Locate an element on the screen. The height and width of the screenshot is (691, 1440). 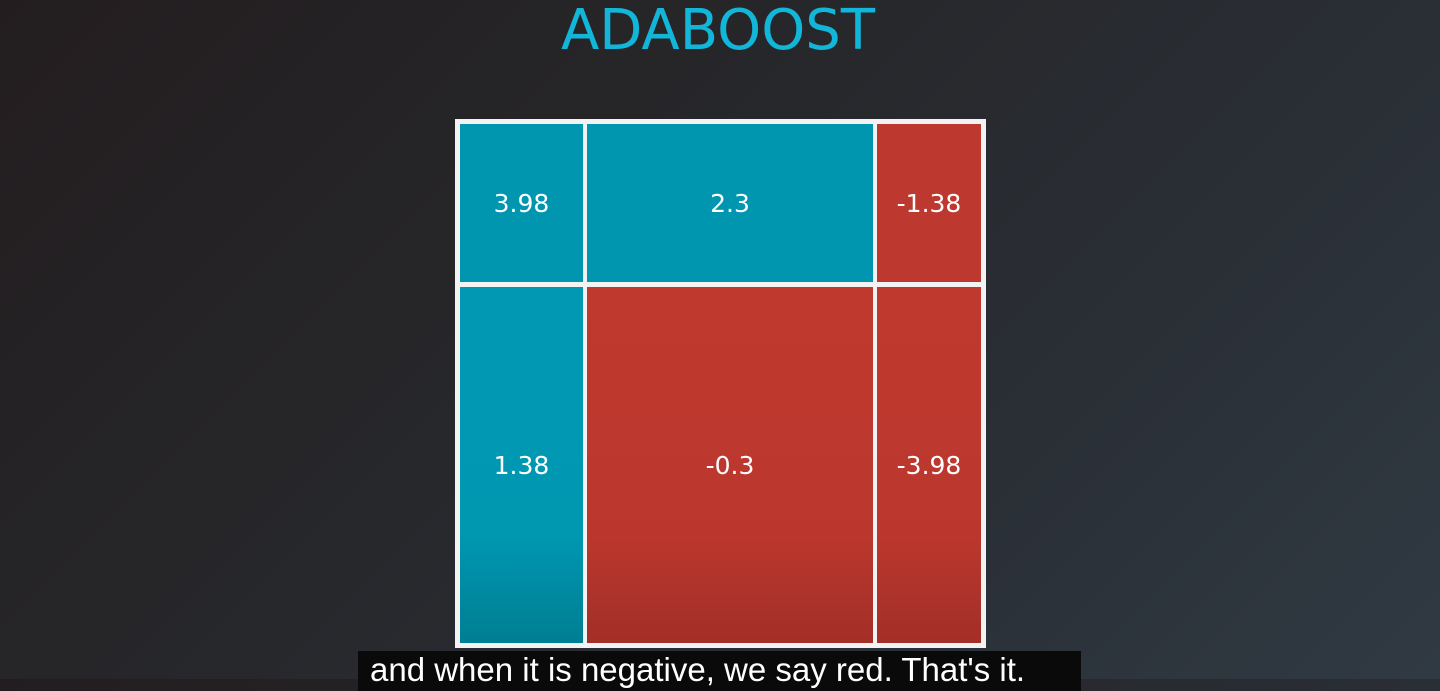
region-cell: -3.98 is located at coordinates (929, 465).